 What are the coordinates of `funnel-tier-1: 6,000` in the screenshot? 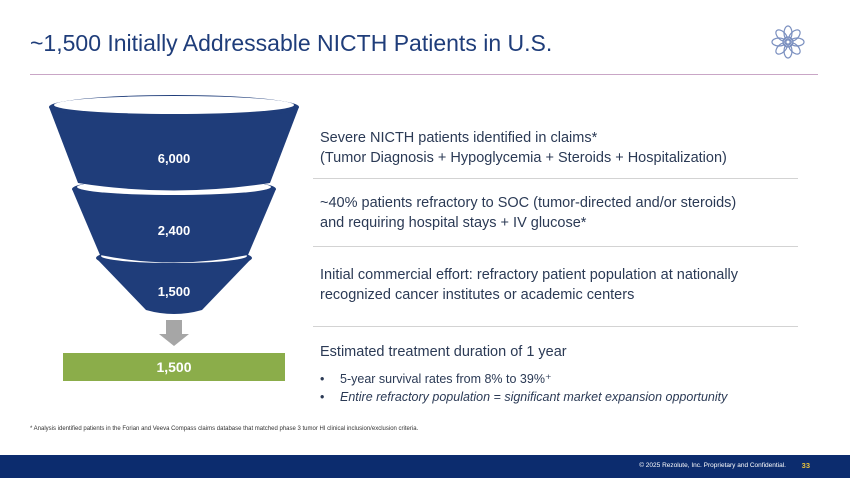 It's located at (174, 143).